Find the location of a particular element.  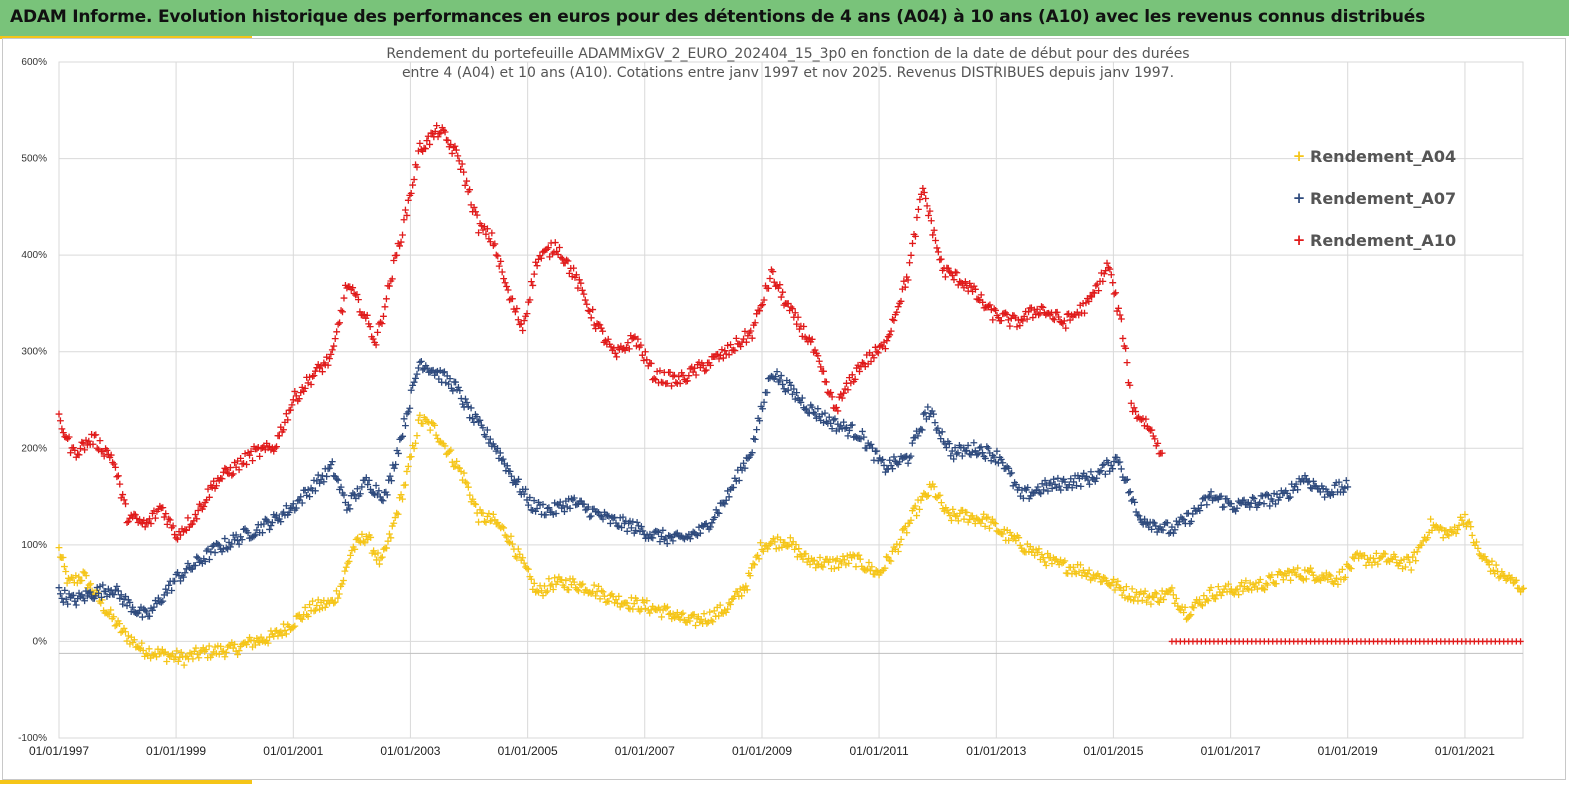

legend-item-a07: + Rendement_A07 is located at coordinates (1373, 198).